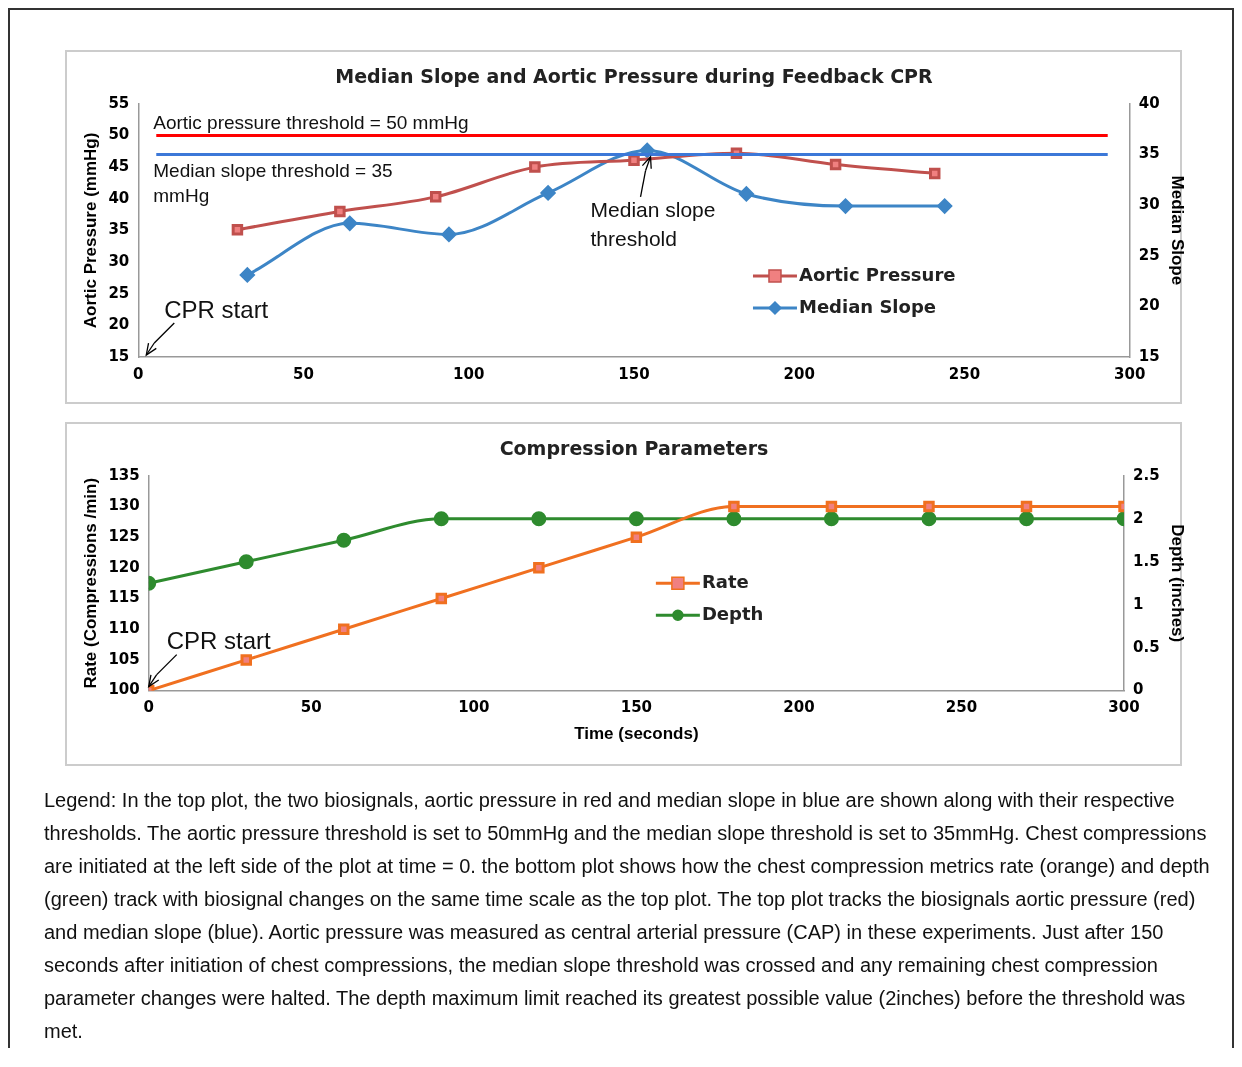 The width and height of the screenshot is (1242, 1067). What do you see at coordinates (124, 536) in the screenshot?
I see `y-tick-label: 125` at bounding box center [124, 536].